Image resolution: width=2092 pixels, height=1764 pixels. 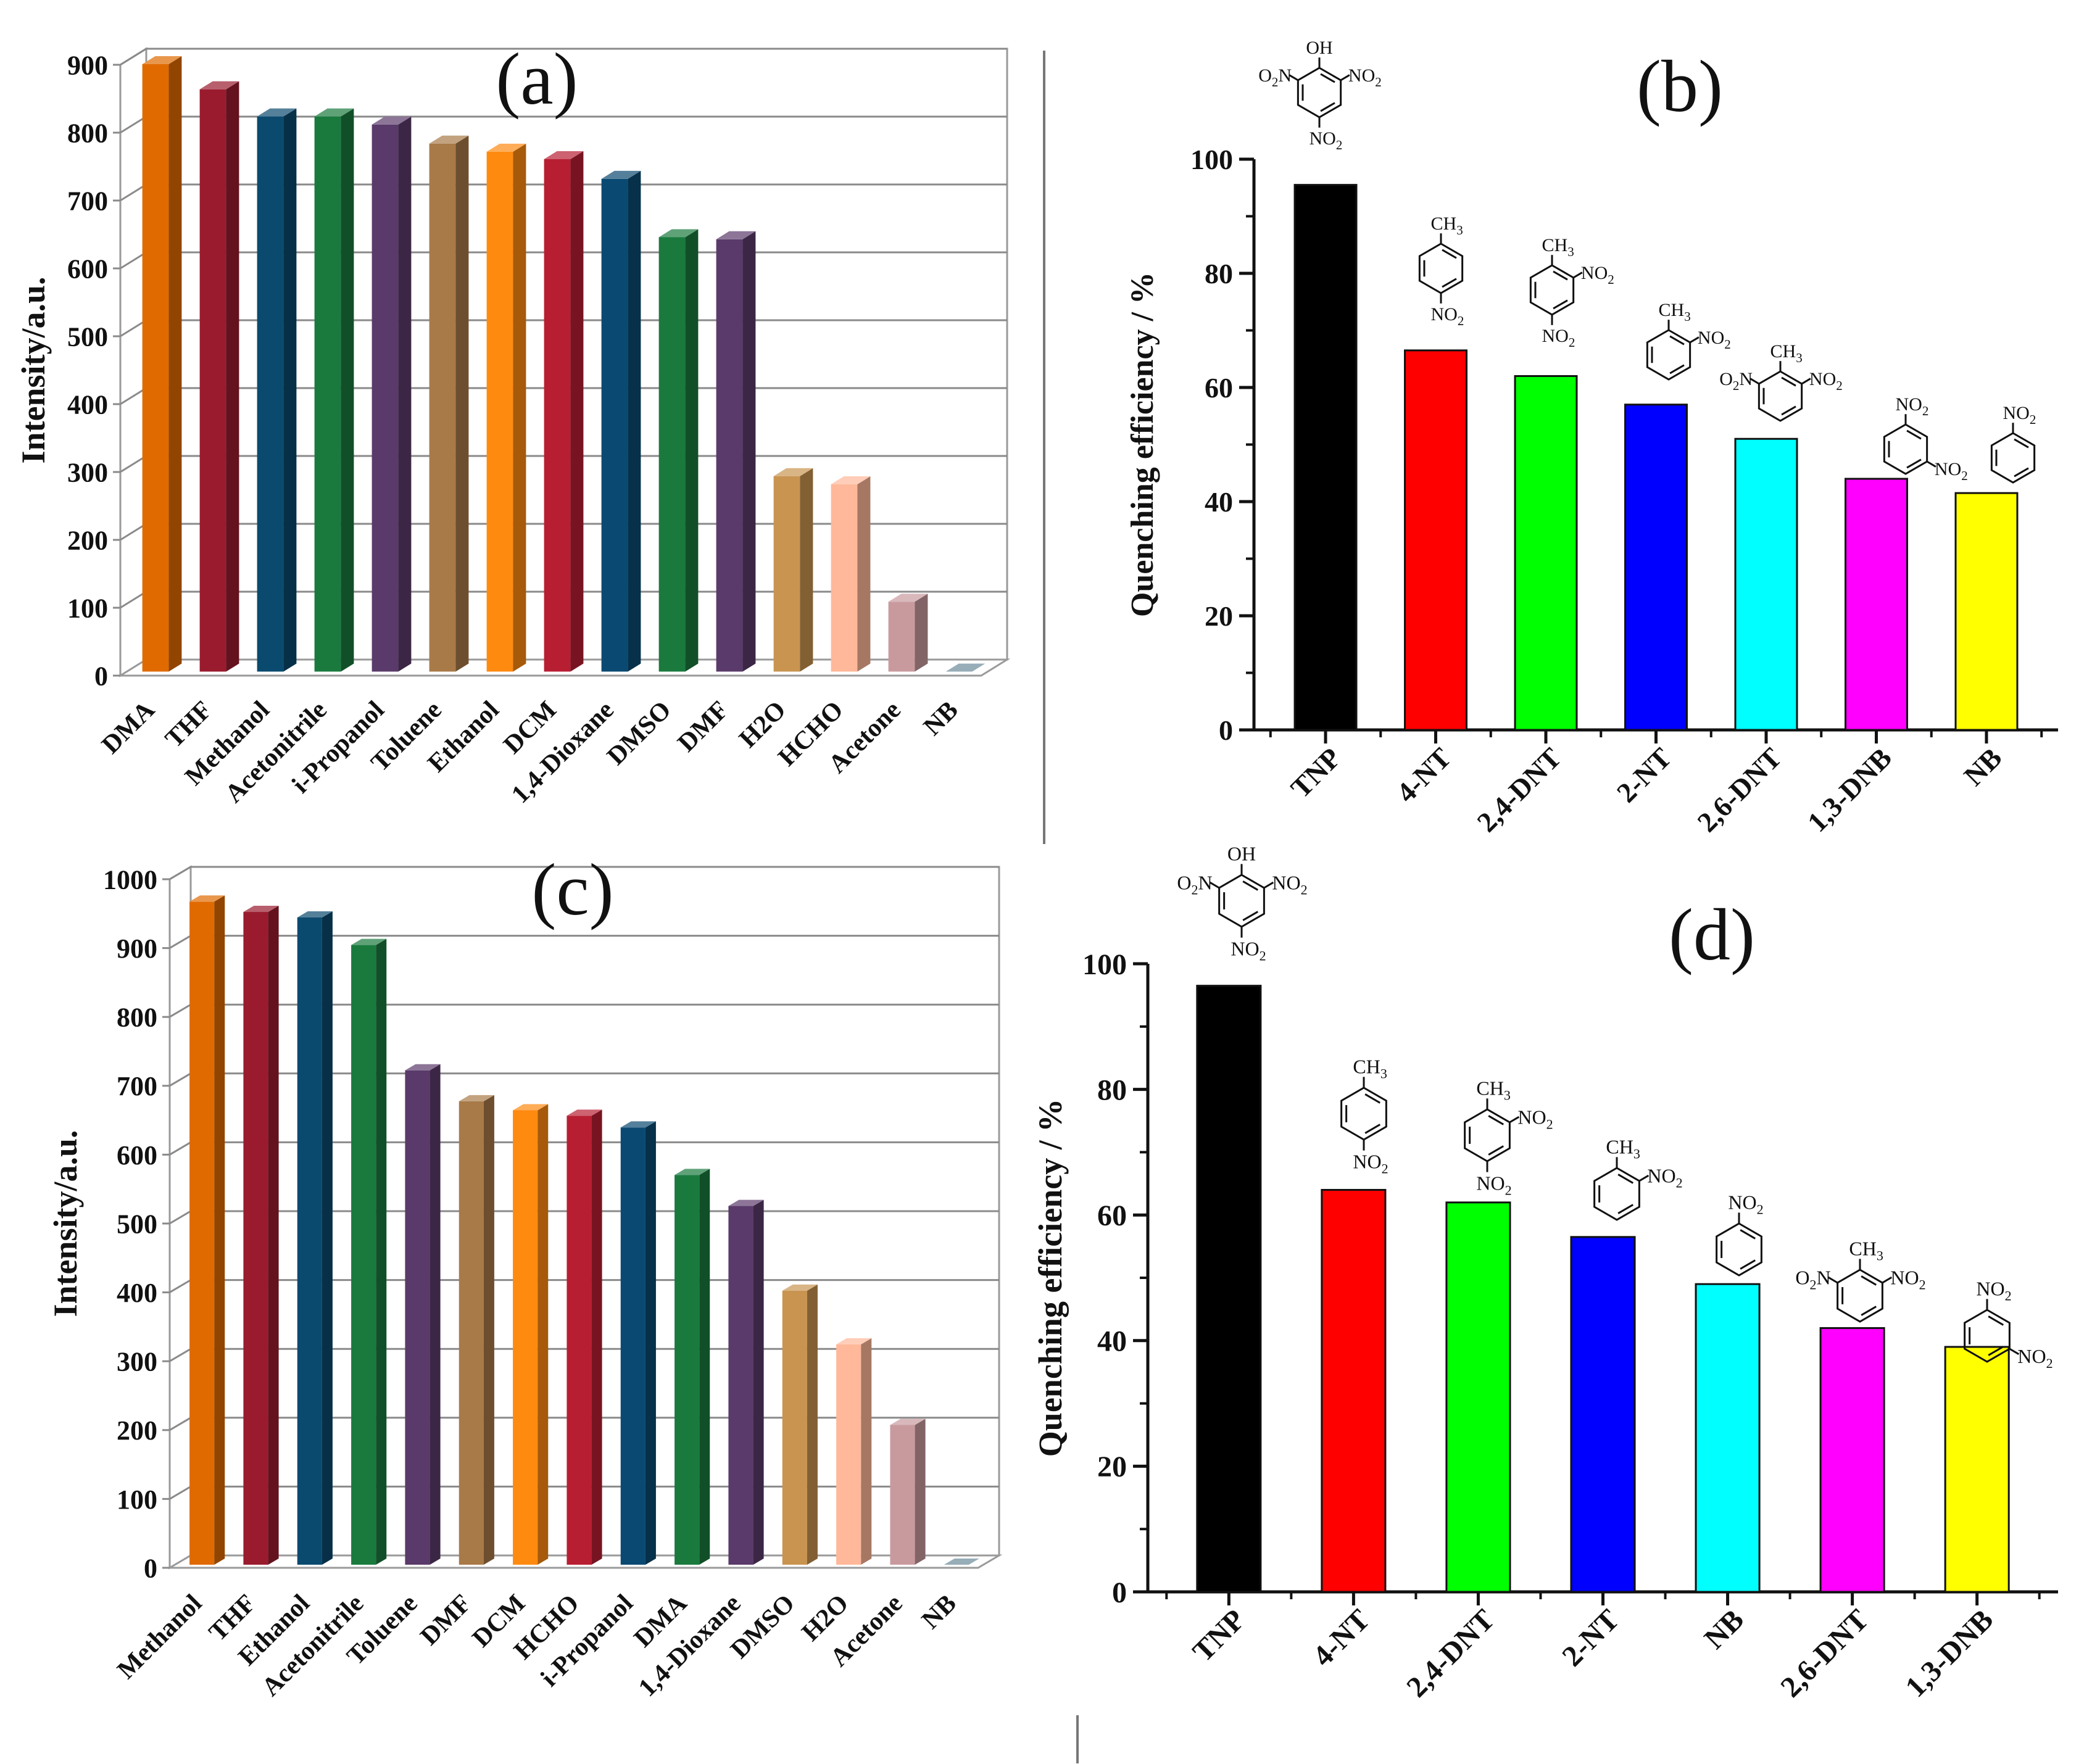 I want to click on panel-label: (d), so click(x=1712, y=934).